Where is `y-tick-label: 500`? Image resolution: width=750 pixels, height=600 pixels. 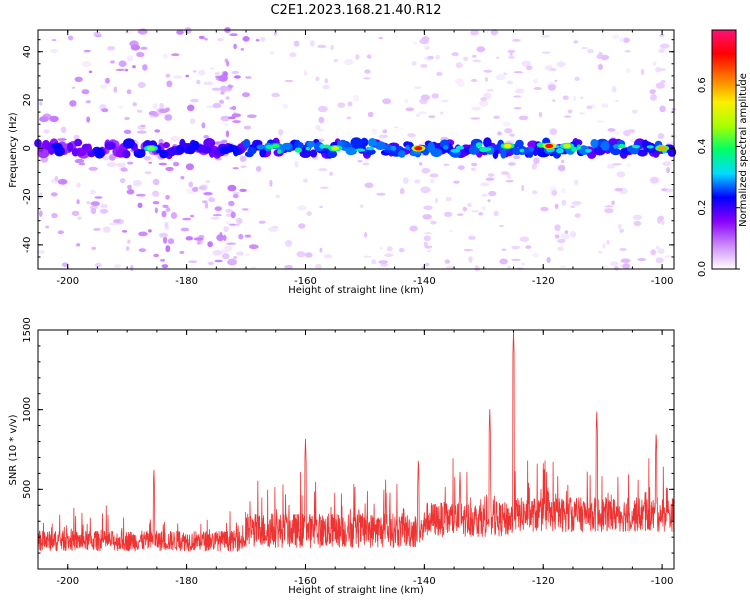 y-tick-label: 500 is located at coordinates (27, 489).